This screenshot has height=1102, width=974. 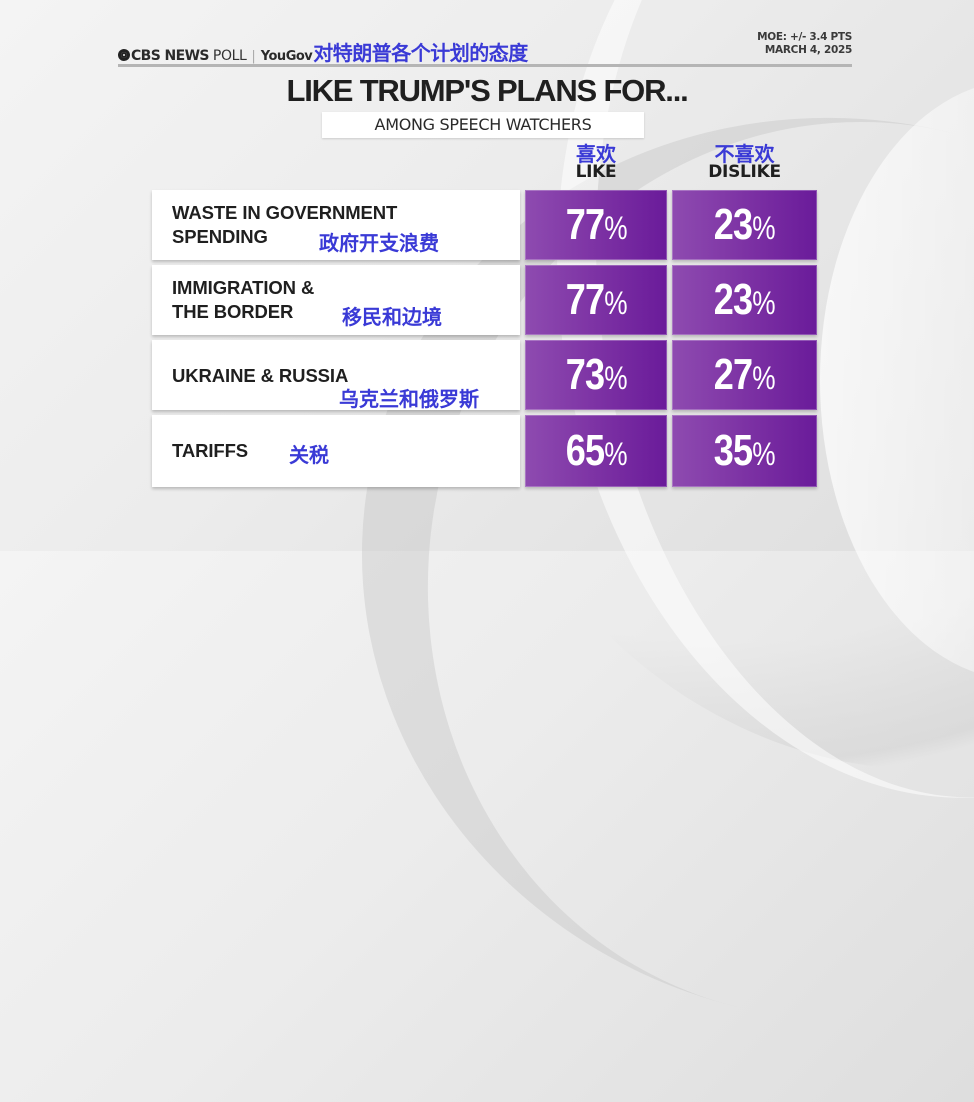 I want to click on margin-of-error: MOE: +/- 3.4 PTS, so click(x=804, y=37).